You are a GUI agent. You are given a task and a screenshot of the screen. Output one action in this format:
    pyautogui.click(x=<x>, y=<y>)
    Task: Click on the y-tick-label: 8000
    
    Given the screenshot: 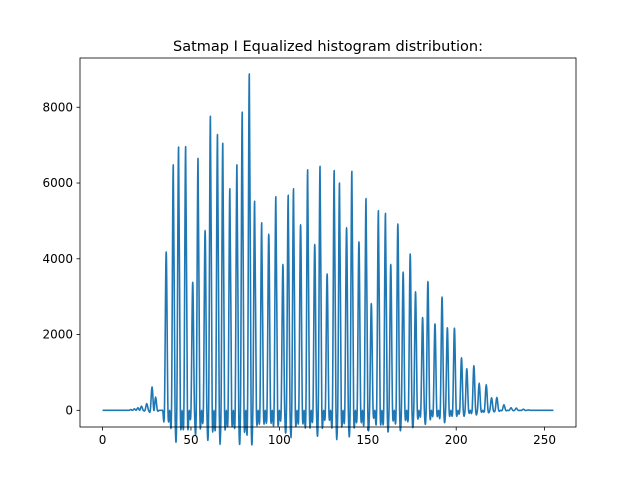 What is the action you would take?
    pyautogui.click(x=57, y=107)
    